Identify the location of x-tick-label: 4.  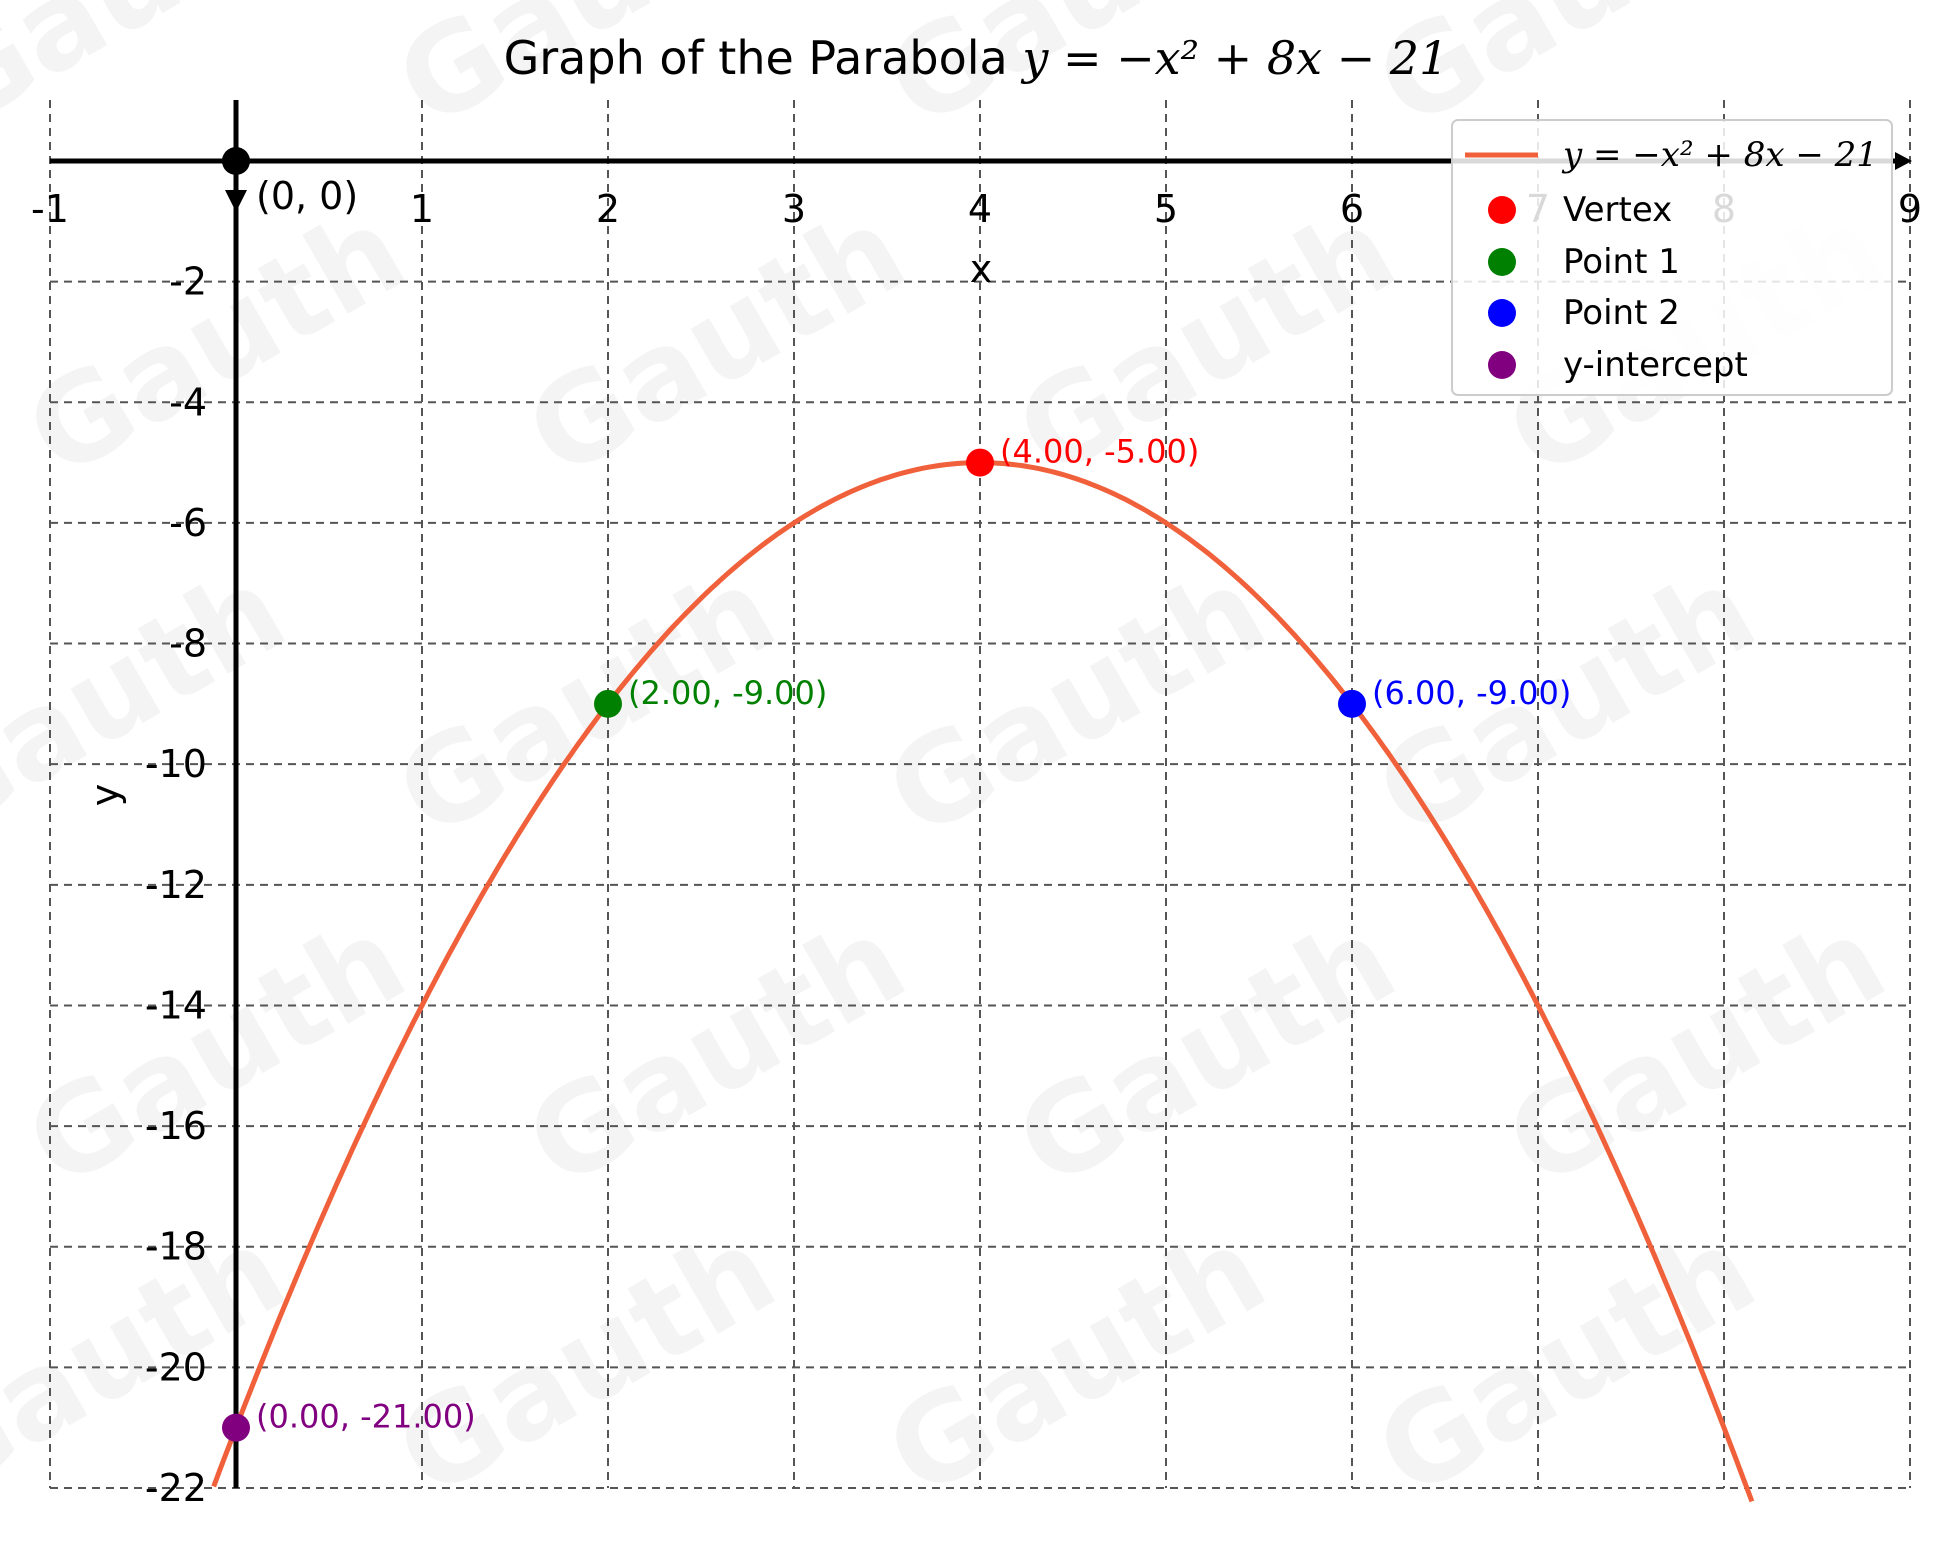
(980, 209).